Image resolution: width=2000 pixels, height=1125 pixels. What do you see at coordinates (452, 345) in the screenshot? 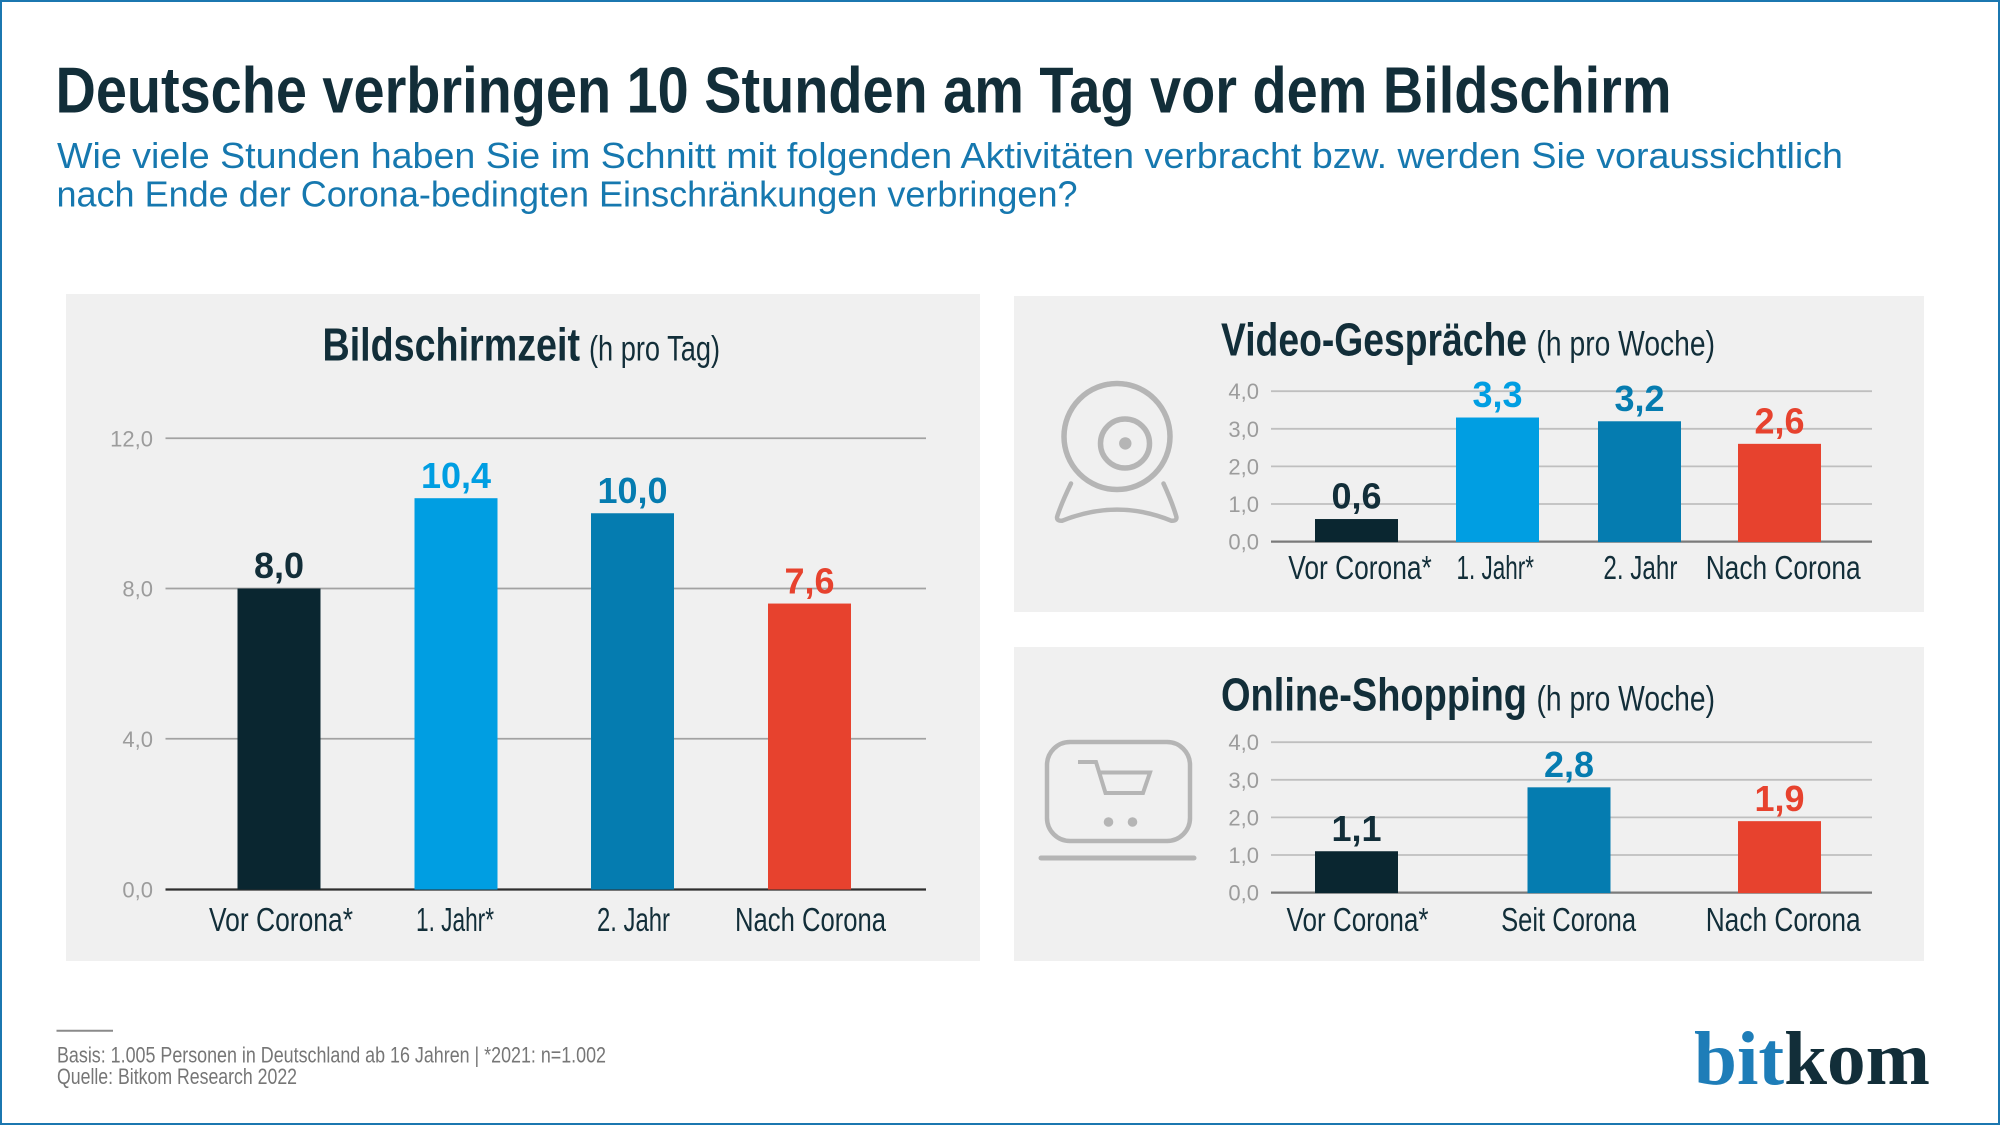
I see `svg-text: Bildschirmzeit` at bounding box center [452, 345].